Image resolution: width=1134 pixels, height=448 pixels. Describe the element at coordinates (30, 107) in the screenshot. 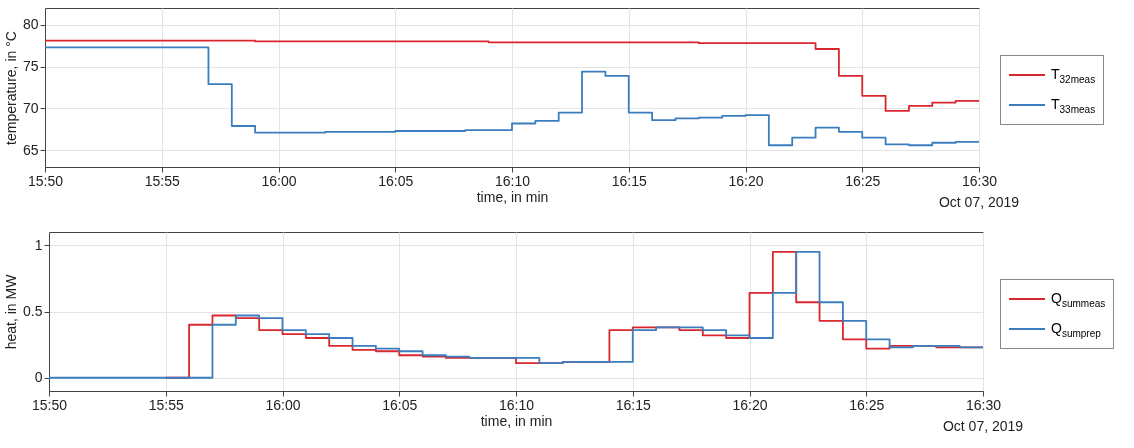

I see `y-tick-label: 70` at that location.